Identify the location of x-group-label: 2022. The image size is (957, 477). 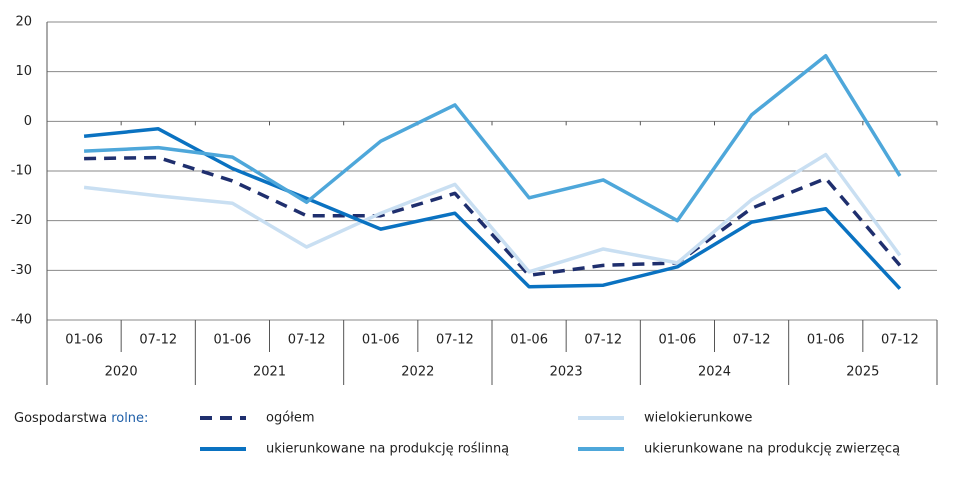
(417, 372).